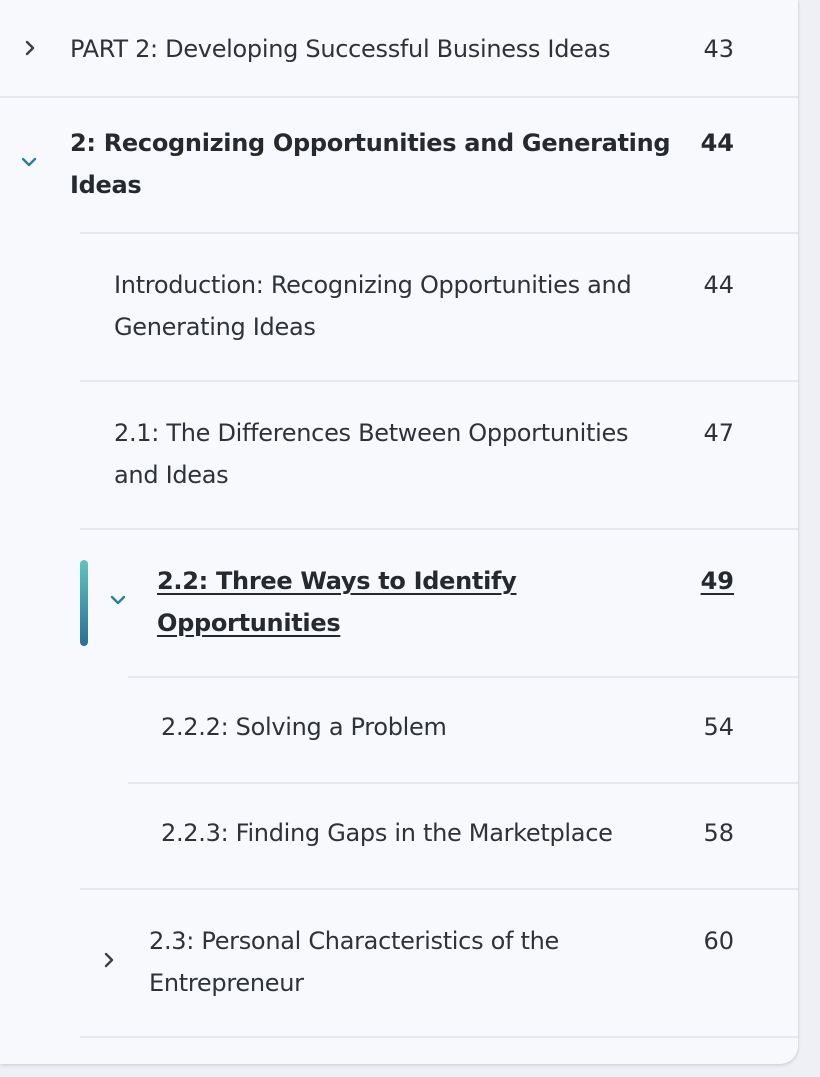 The height and width of the screenshot is (1077, 820). I want to click on toc-item-section-2-2-2: 2.2.2: Solving a Problem 54, so click(463, 731).